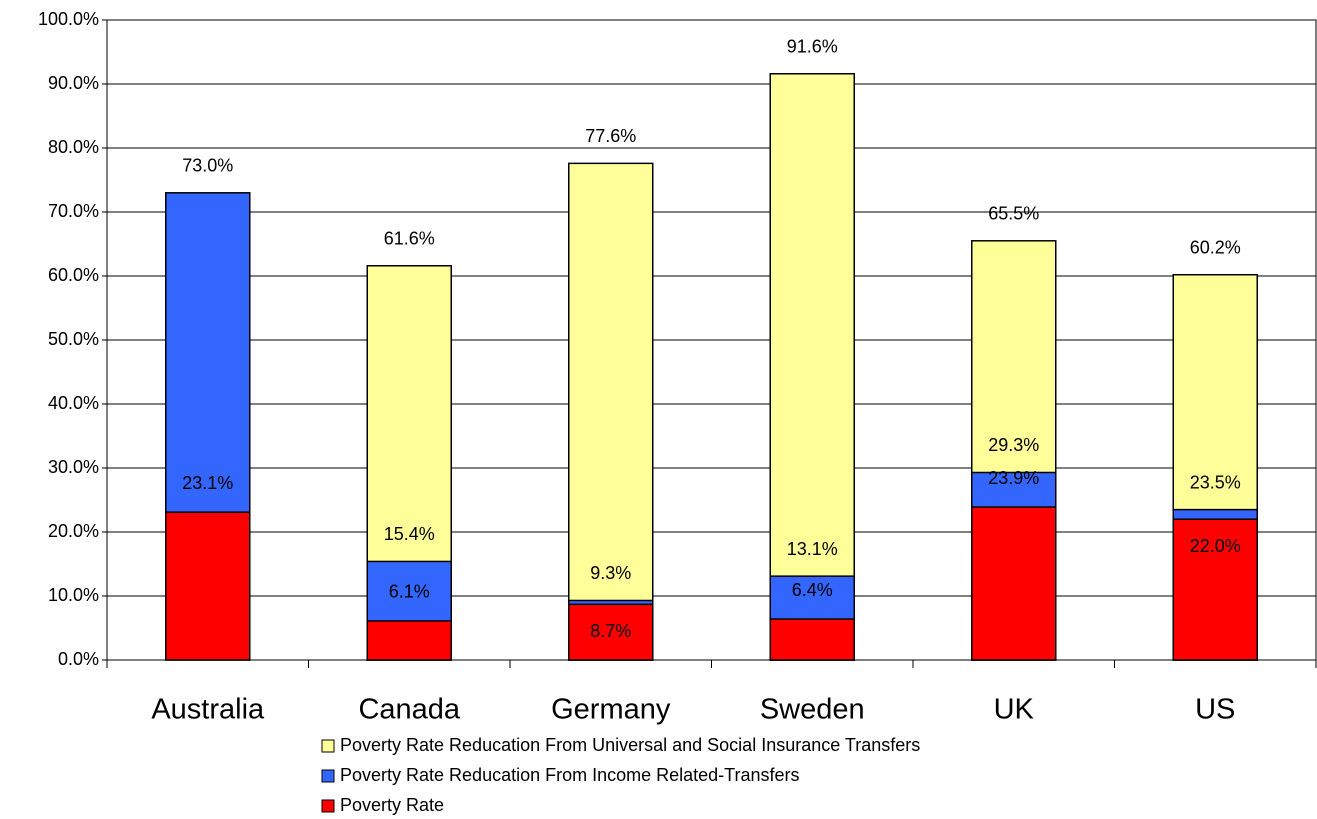 The width and height of the screenshot is (1317, 819). Describe the element at coordinates (1014, 710) in the screenshot. I see `x-tick-label: UK` at that location.